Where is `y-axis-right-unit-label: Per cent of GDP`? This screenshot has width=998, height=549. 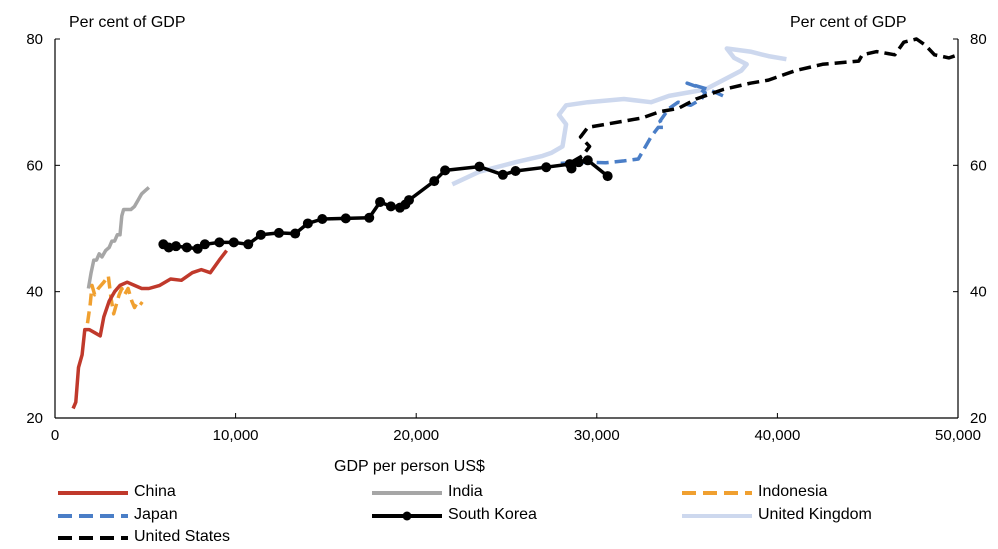 y-axis-right-unit-label: Per cent of GDP is located at coordinates (848, 22).